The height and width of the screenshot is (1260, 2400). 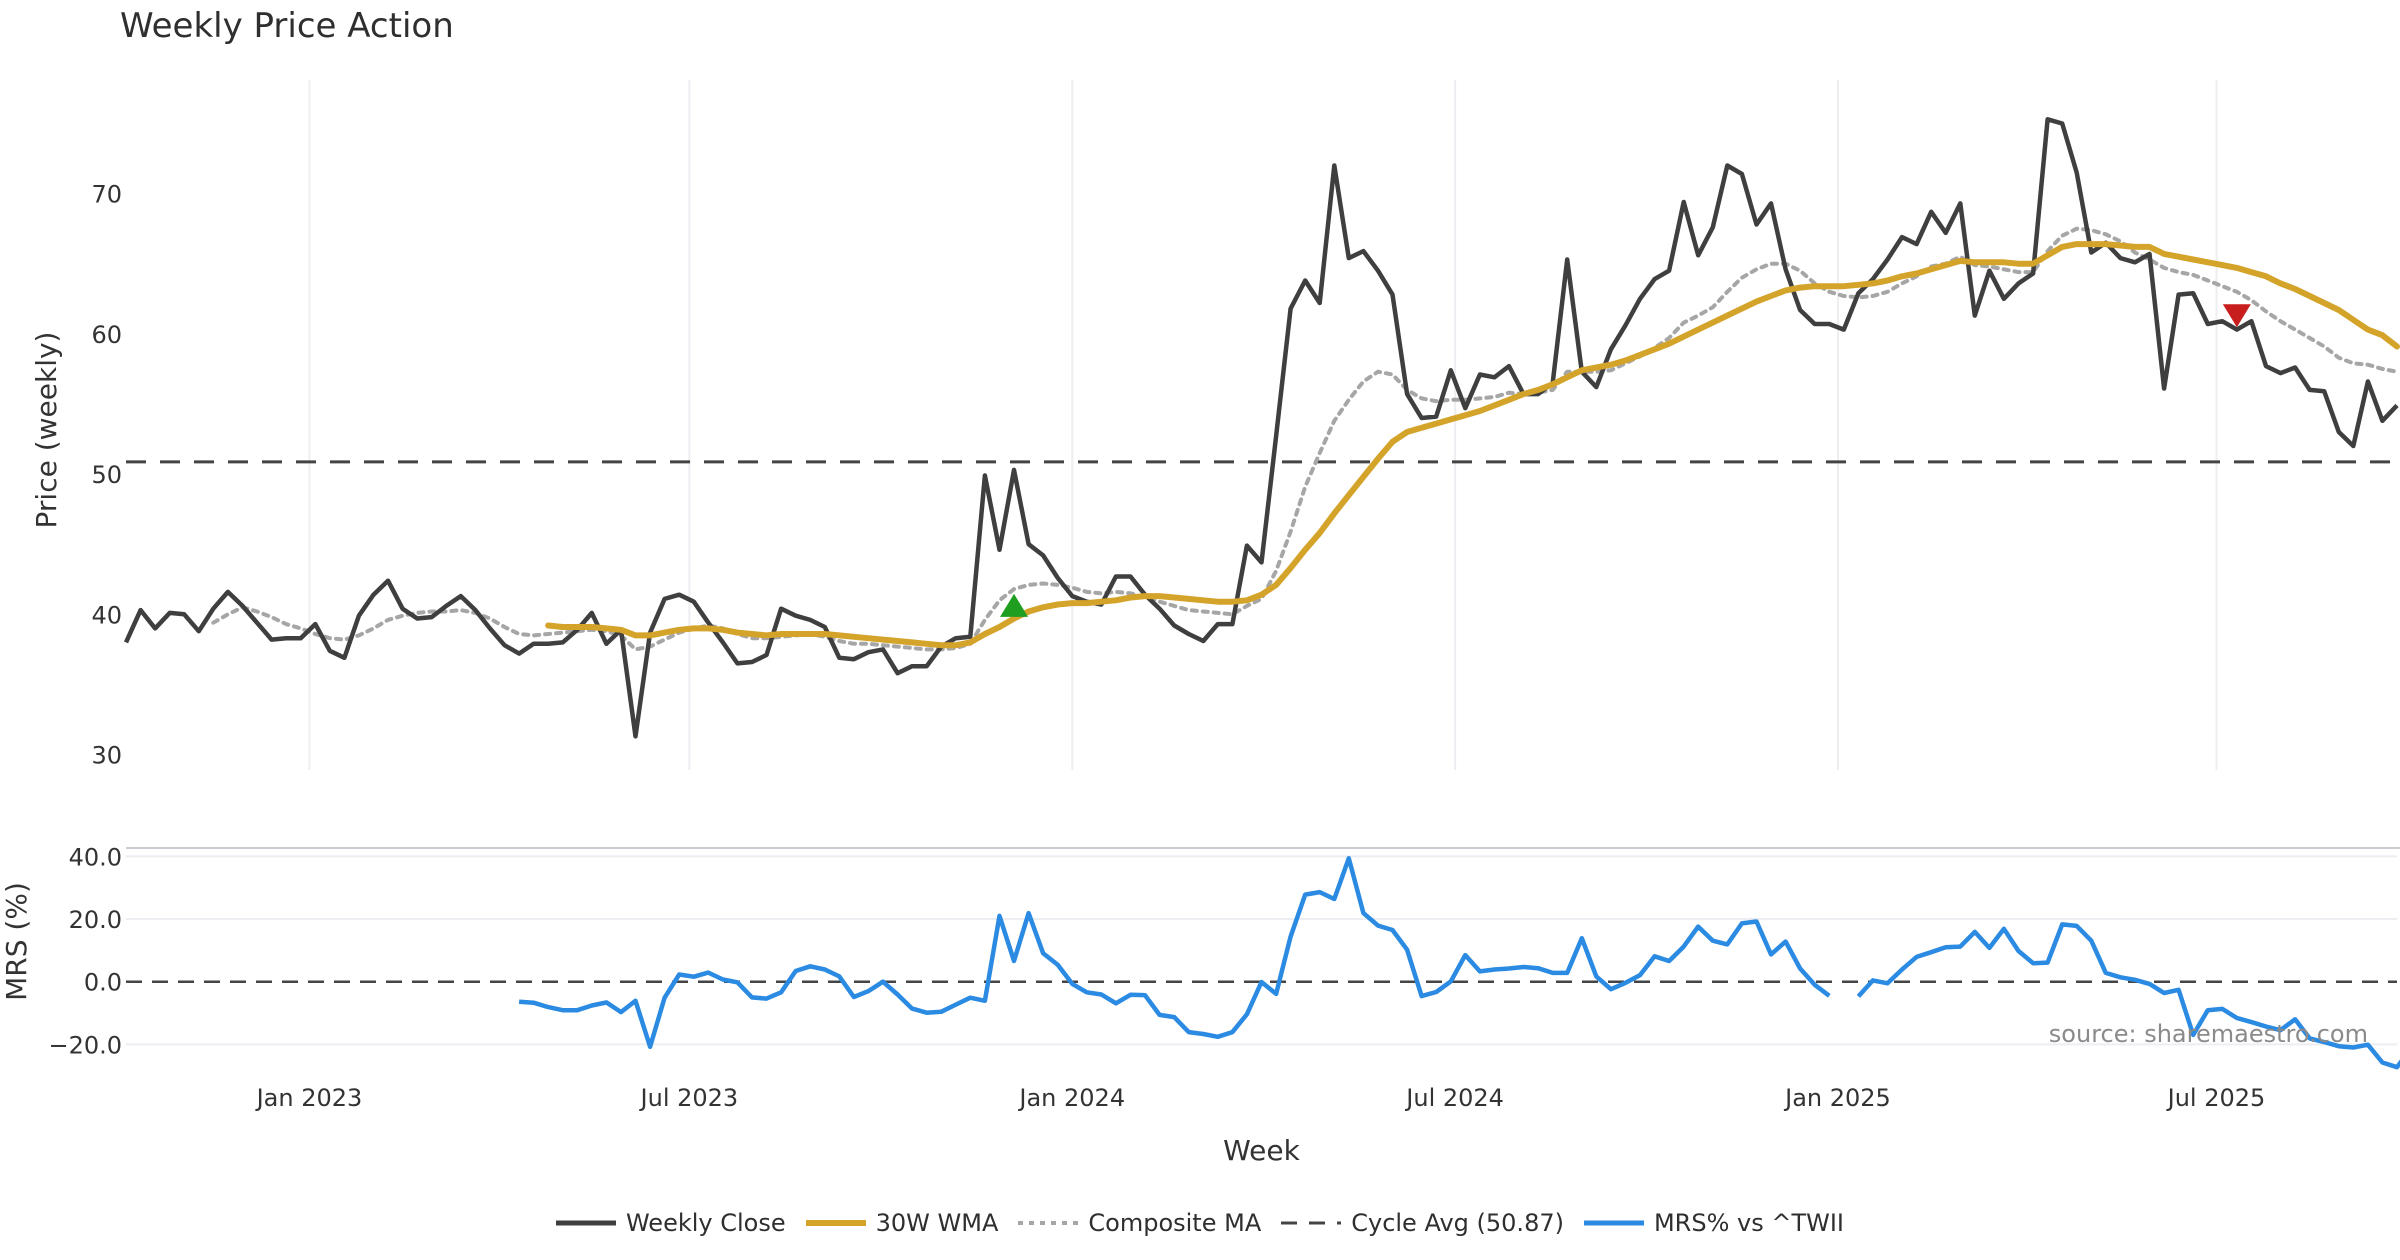 I want to click on legend-item-mrs: MRS% vs ^TWII, so click(x=1714, y=1223).